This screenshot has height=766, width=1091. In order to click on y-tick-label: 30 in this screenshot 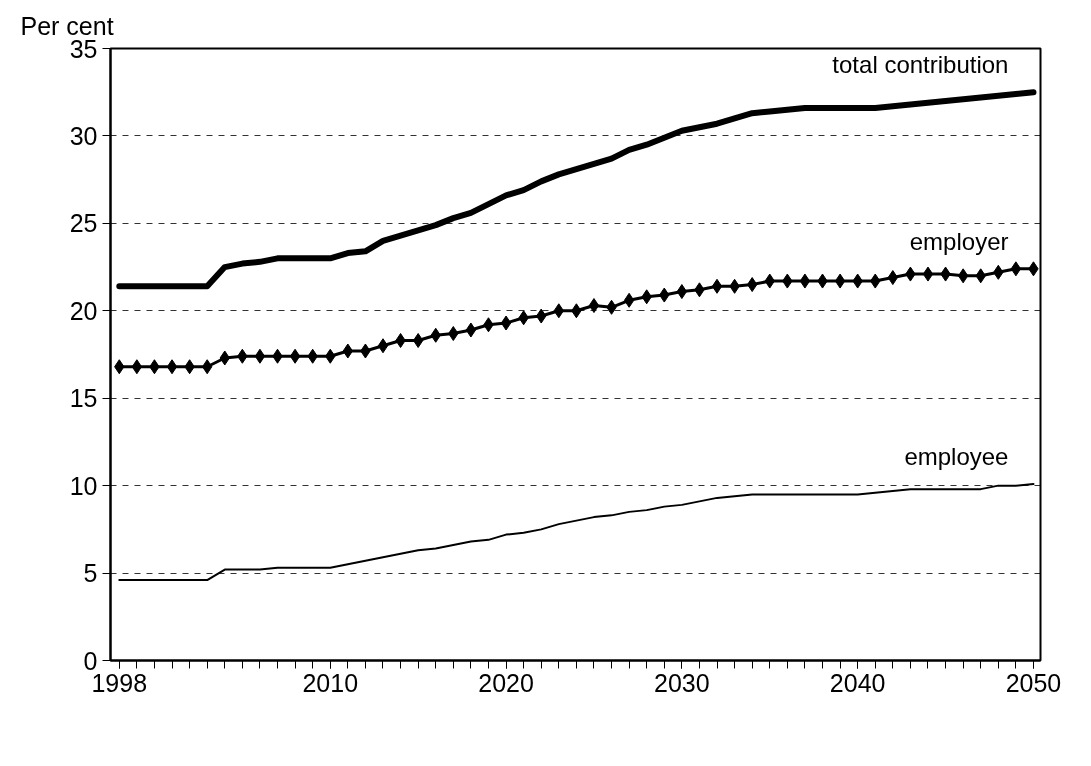, I will do `click(83, 135)`.